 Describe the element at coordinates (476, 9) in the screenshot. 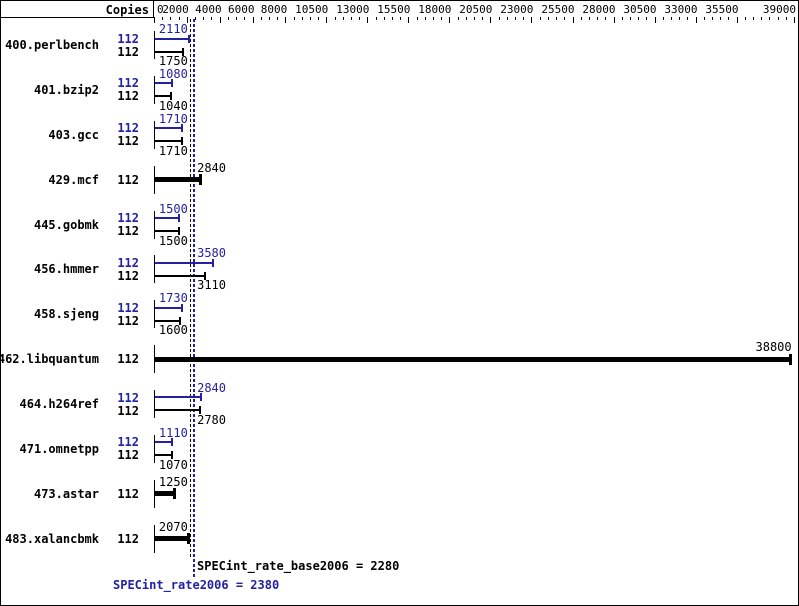

I see `axis-tick-label: 20500` at that location.